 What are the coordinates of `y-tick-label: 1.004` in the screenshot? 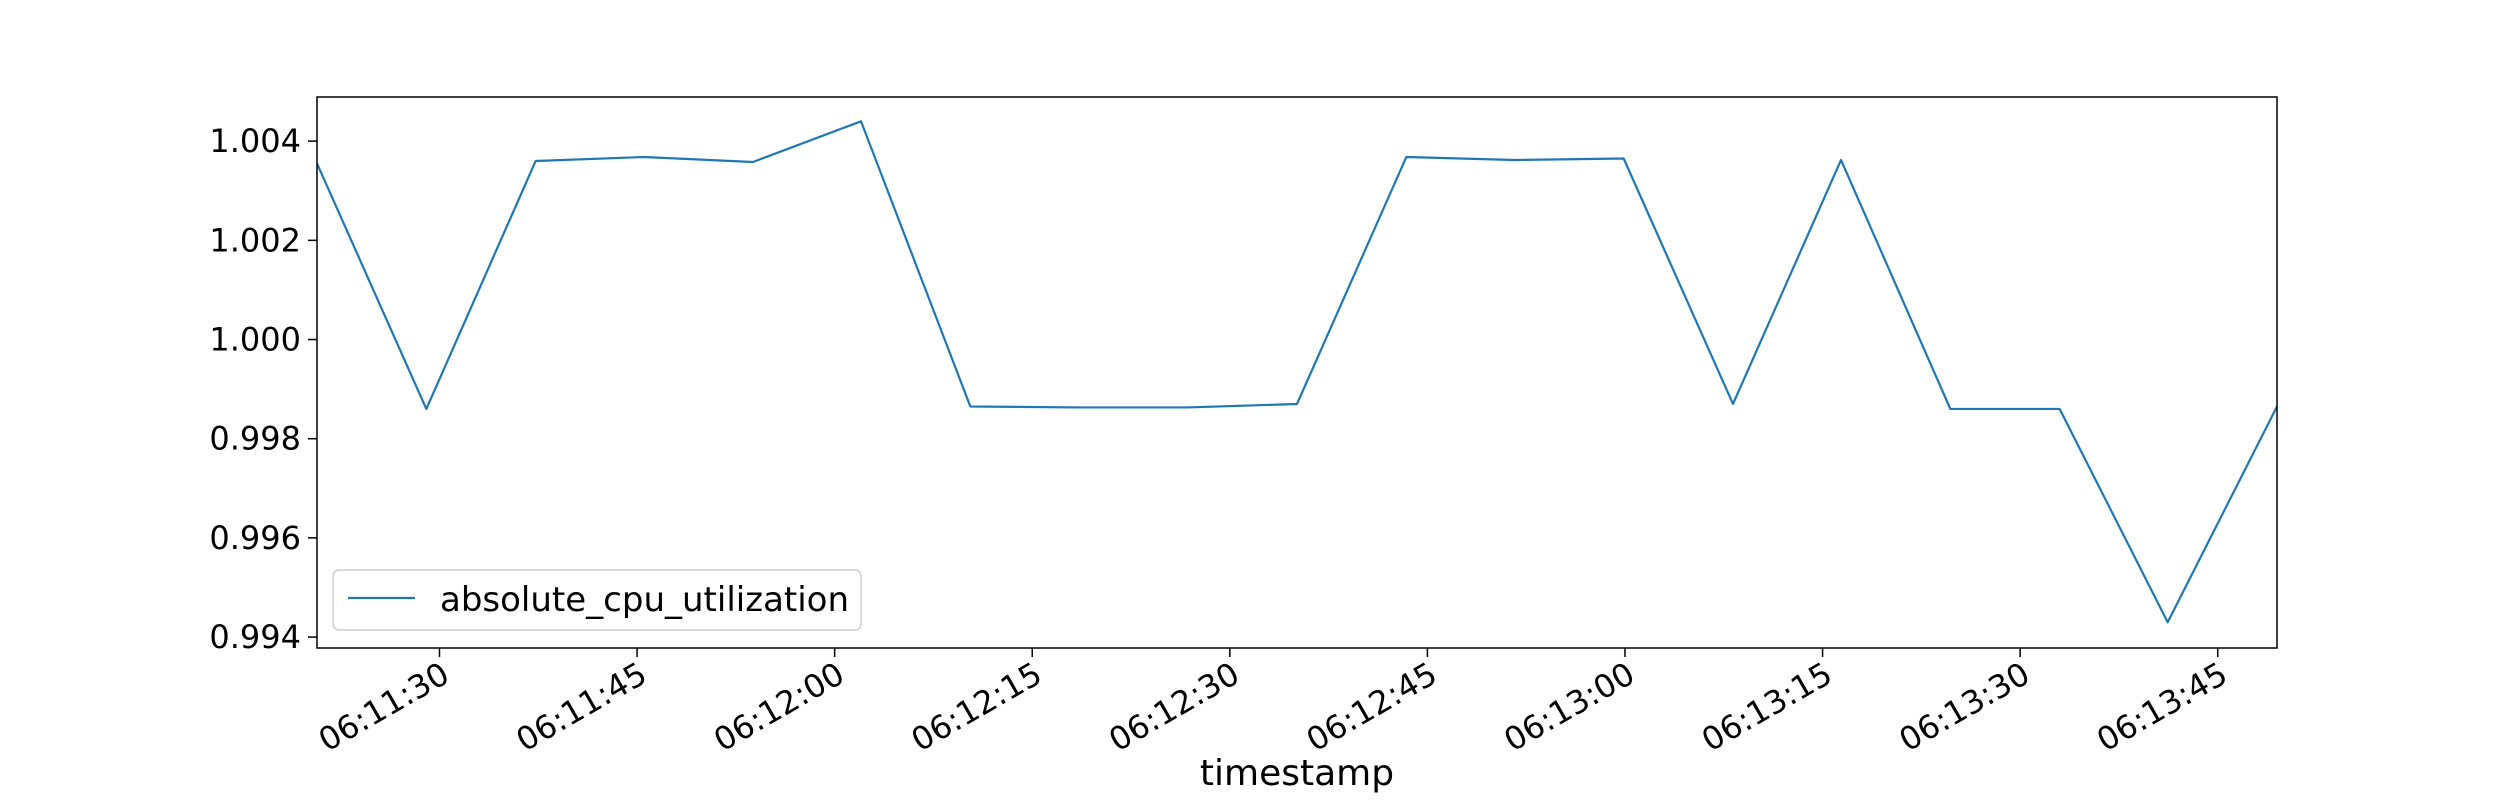 It's located at (255, 141).